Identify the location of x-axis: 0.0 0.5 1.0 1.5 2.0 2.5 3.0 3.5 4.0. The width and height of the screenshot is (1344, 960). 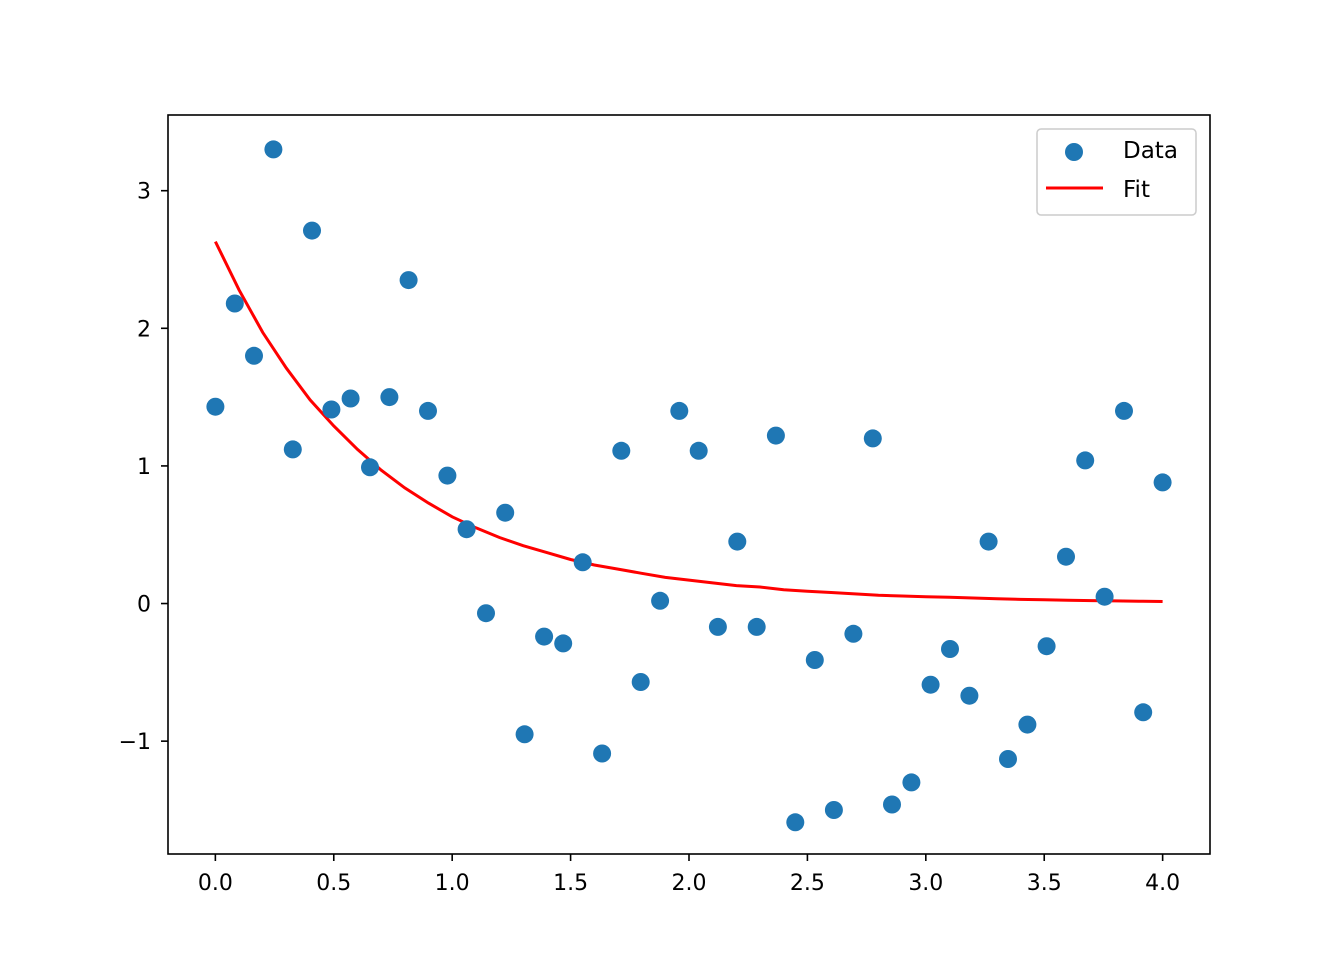
(689, 875).